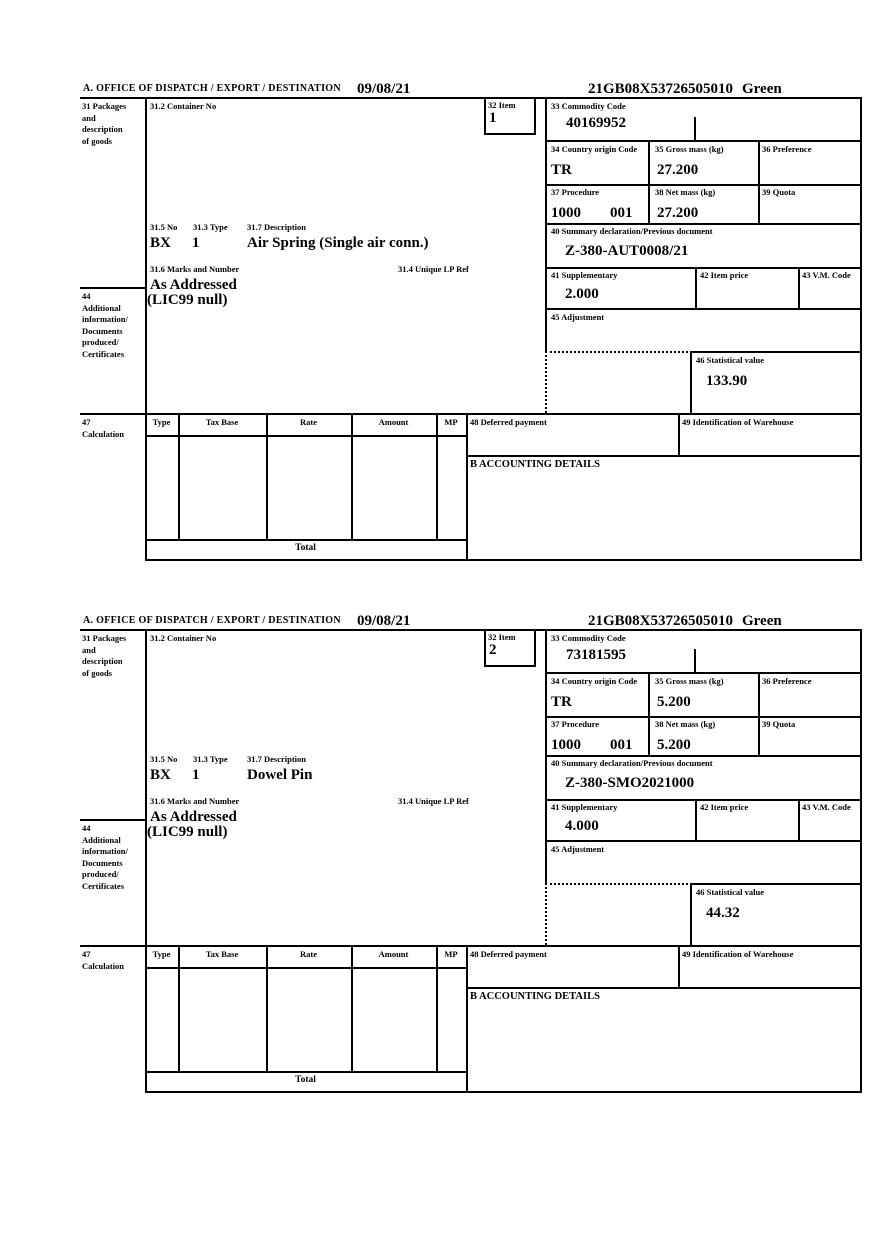 This screenshot has width=882, height=1250. Describe the element at coordinates (649, 714) in the screenshot. I see `box34-35-divider` at that location.